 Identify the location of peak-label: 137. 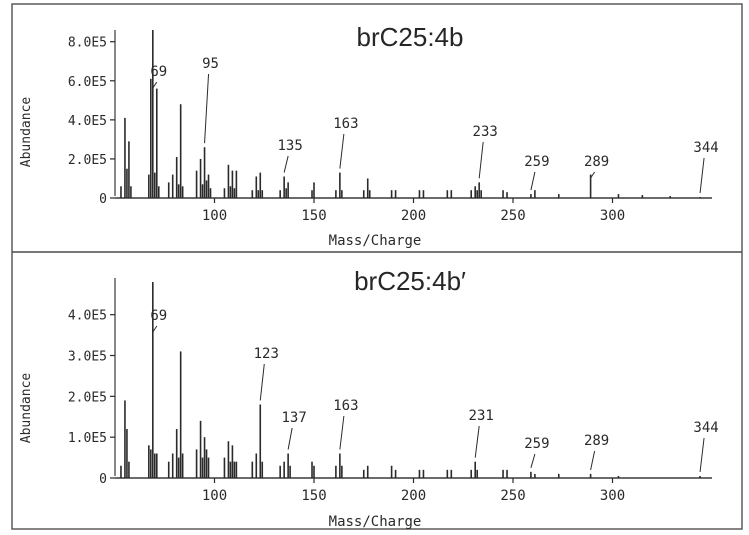
(293, 418).